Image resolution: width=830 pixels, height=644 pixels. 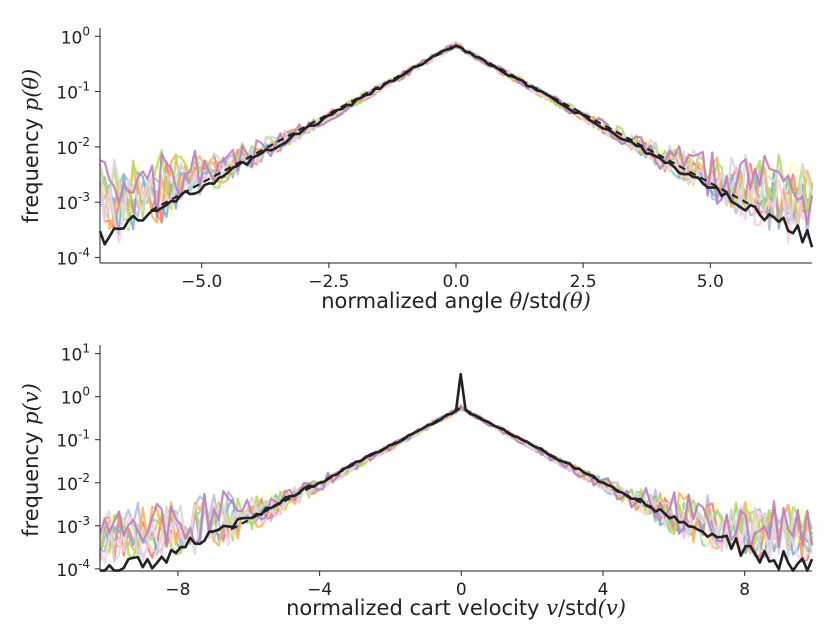 I want to click on y-tick-label-velocity: 10⁻¹, so click(x=73, y=440).